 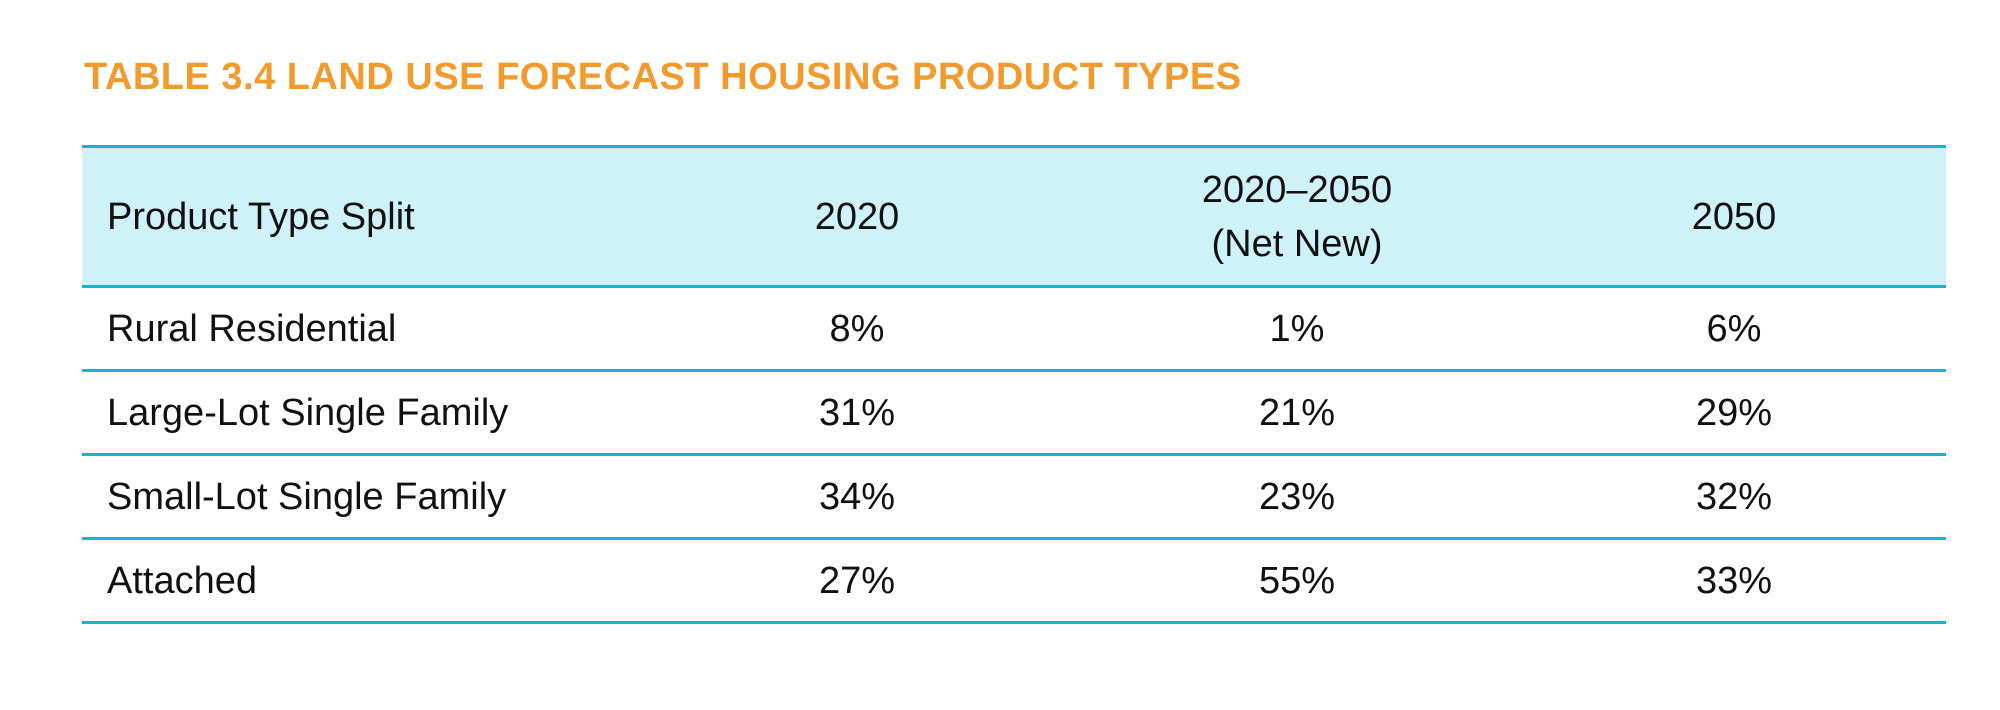 What do you see at coordinates (1297, 412) in the screenshot?
I see `cell-2020-2050: 21%` at bounding box center [1297, 412].